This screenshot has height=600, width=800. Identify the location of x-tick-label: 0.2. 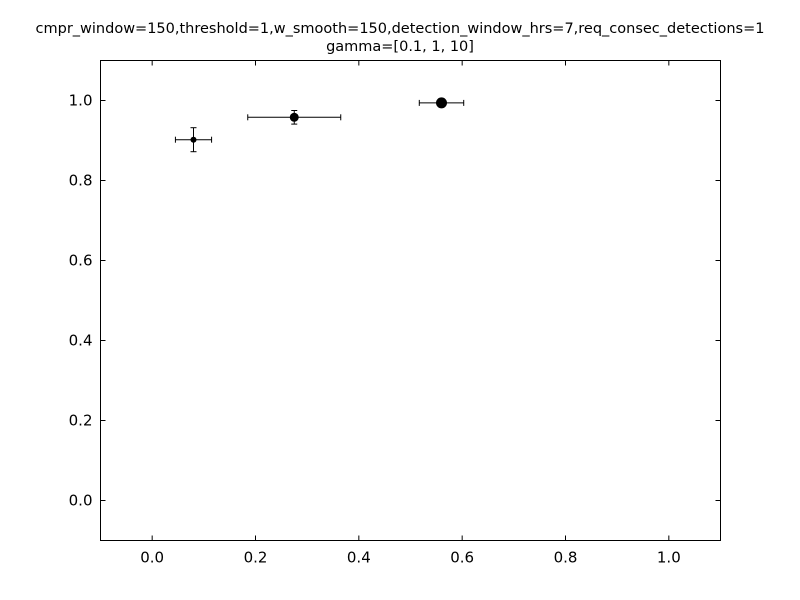
(256, 558).